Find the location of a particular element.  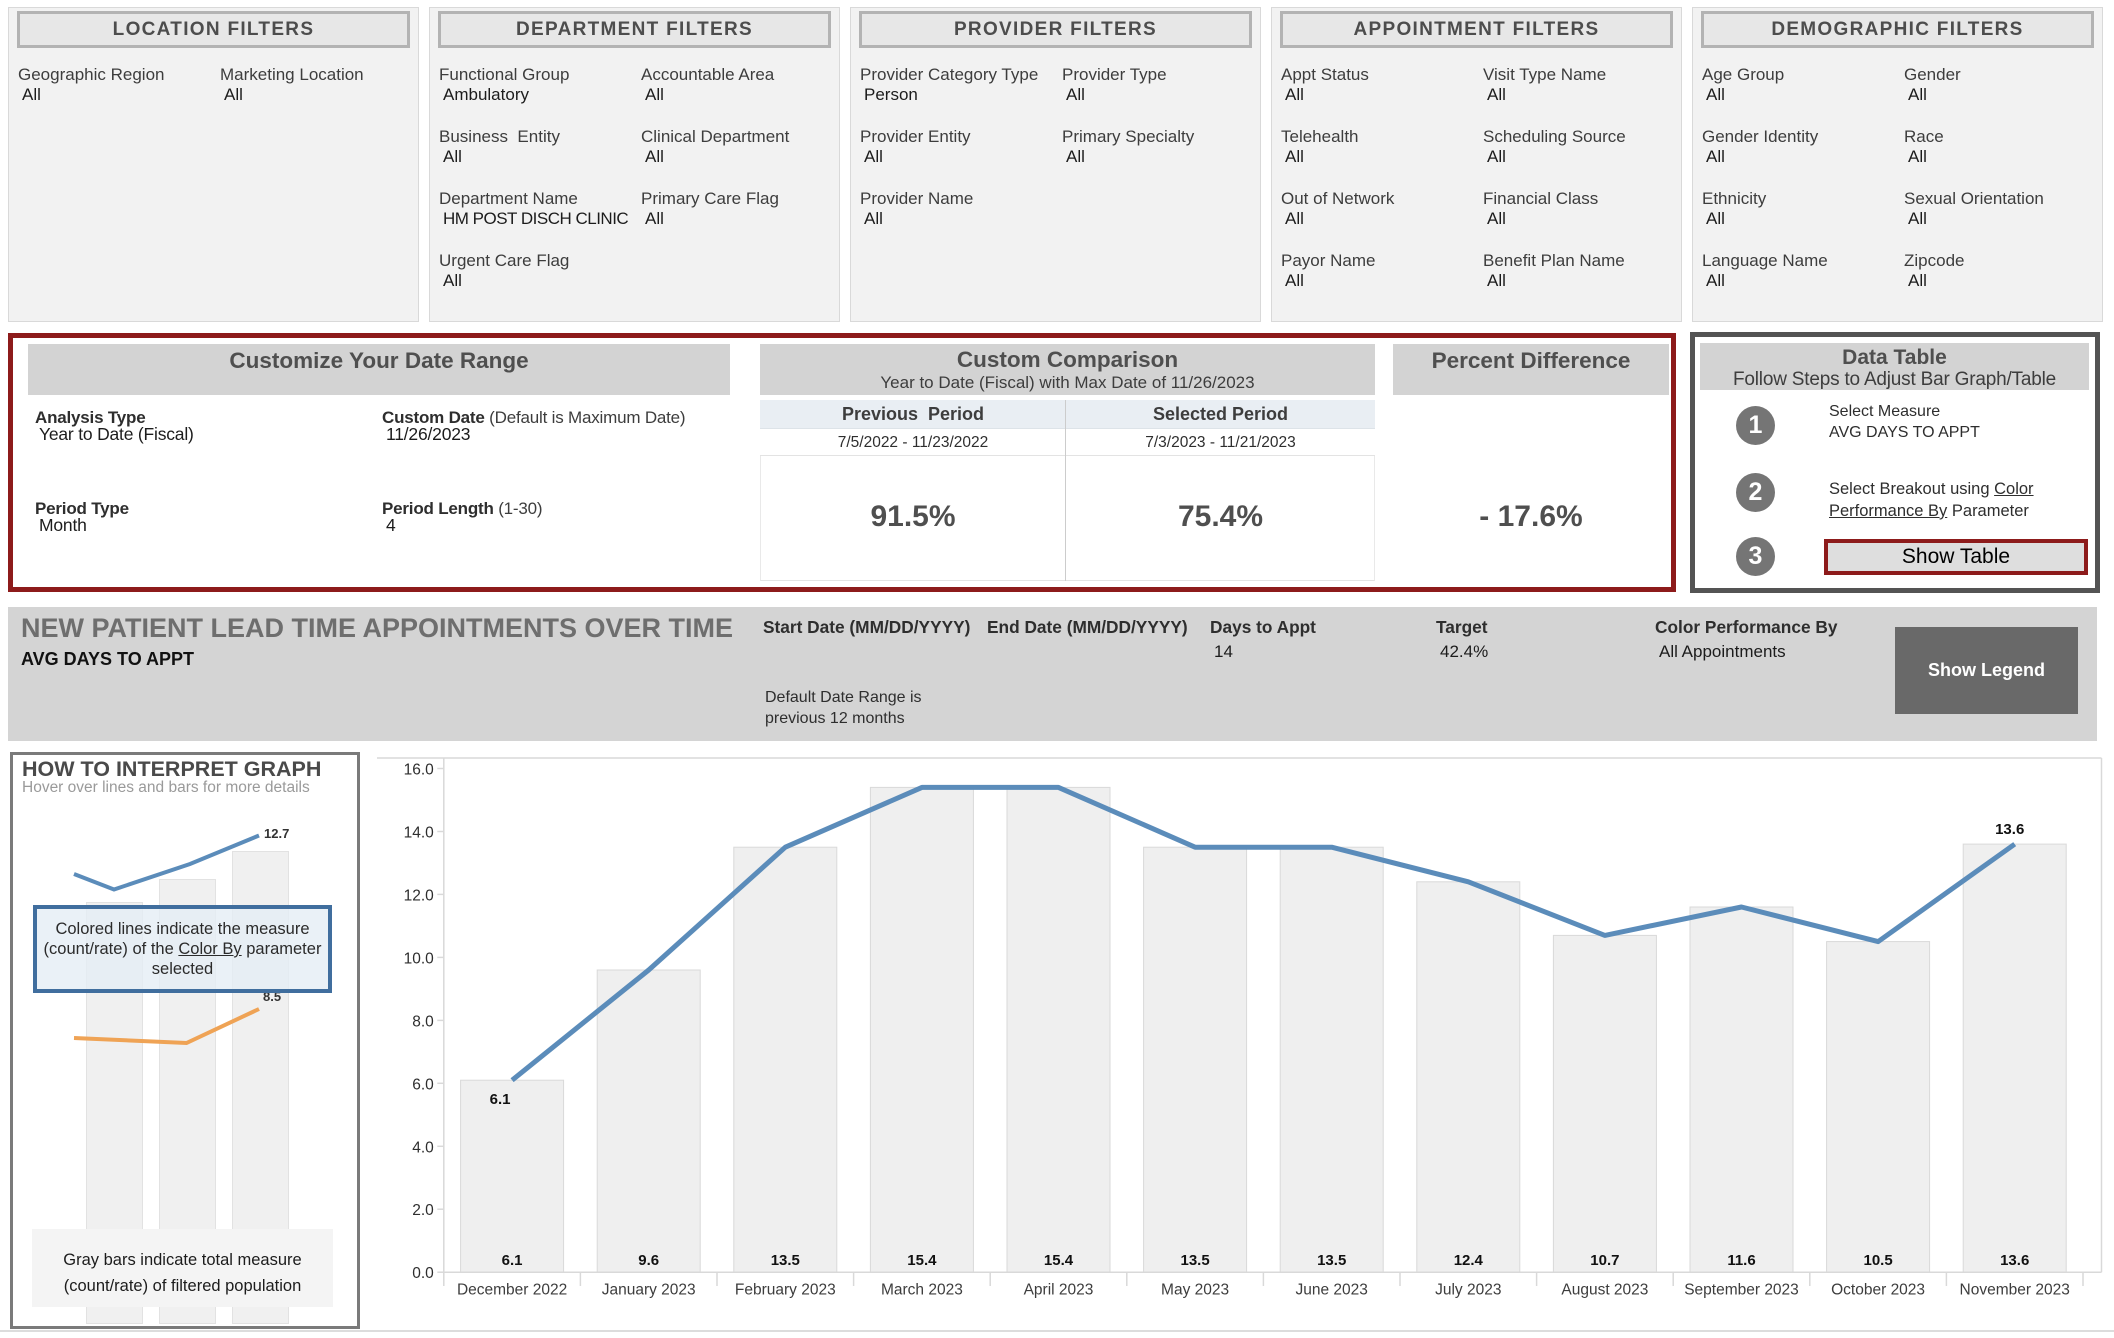

svg-text: 16.0 is located at coordinates (419, 770).